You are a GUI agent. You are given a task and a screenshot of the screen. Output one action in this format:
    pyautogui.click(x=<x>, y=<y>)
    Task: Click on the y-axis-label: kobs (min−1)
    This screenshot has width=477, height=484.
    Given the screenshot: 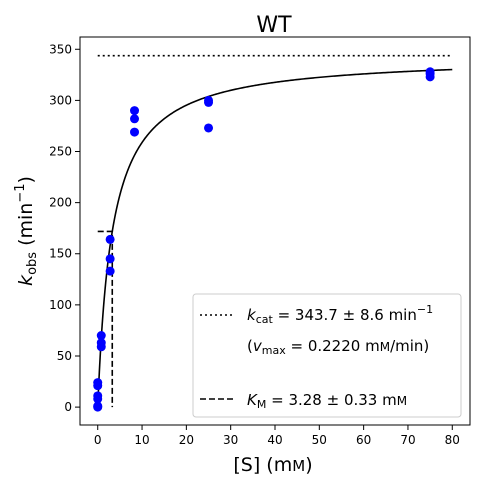 What is the action you would take?
    pyautogui.click(x=26, y=231)
    